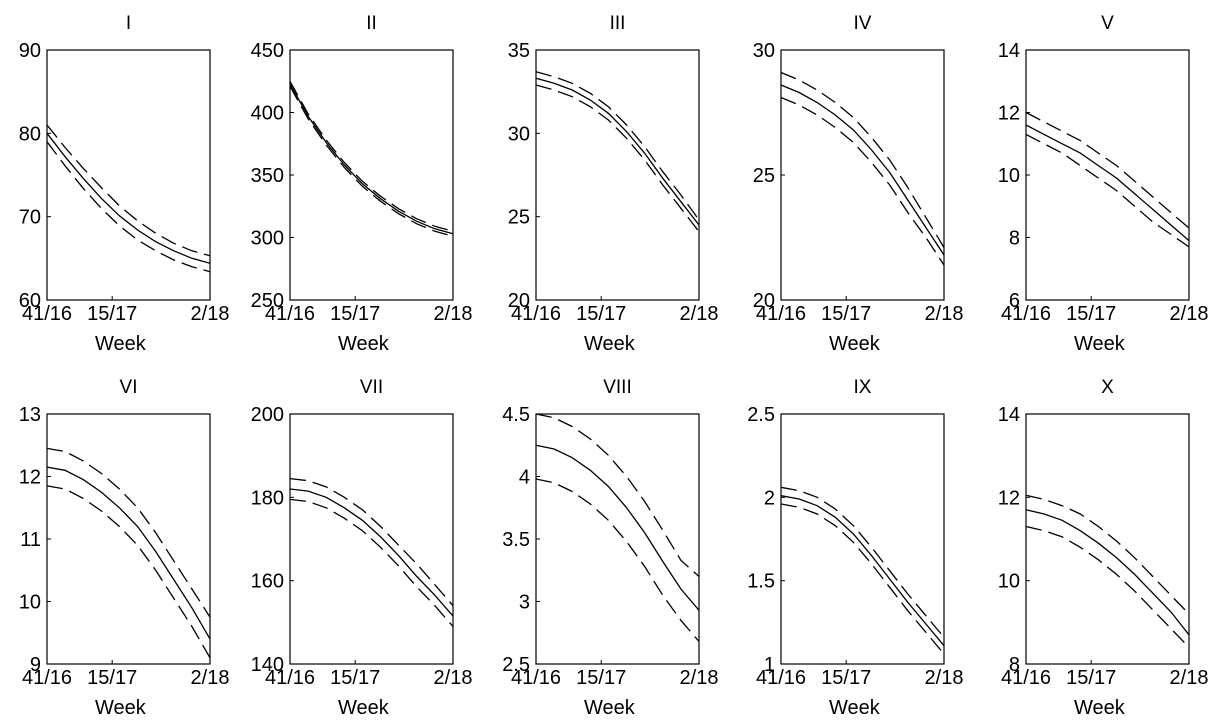 The image size is (1211, 720). What do you see at coordinates (267, 51) in the screenshot?
I see `y-tick-label: 450` at bounding box center [267, 51].